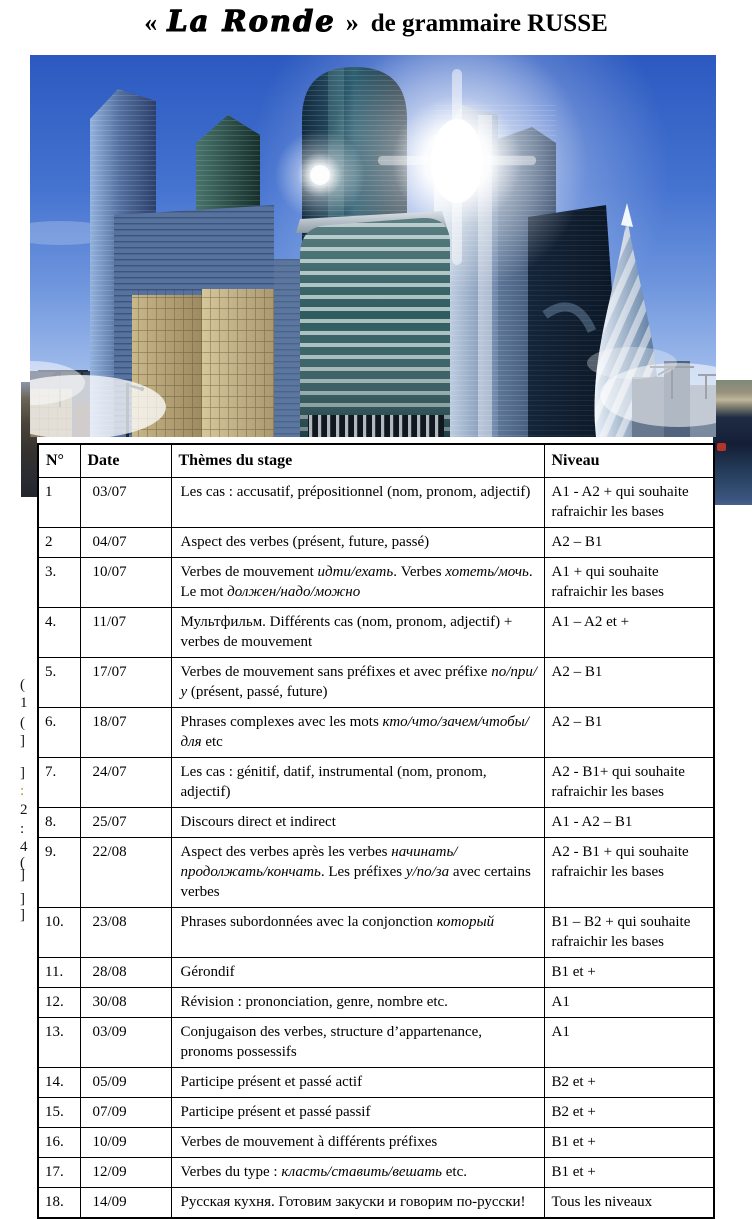 This screenshot has width=752, height=1219. Describe the element at coordinates (59, 782) in the screenshot. I see `cell-num: 7.` at that location.